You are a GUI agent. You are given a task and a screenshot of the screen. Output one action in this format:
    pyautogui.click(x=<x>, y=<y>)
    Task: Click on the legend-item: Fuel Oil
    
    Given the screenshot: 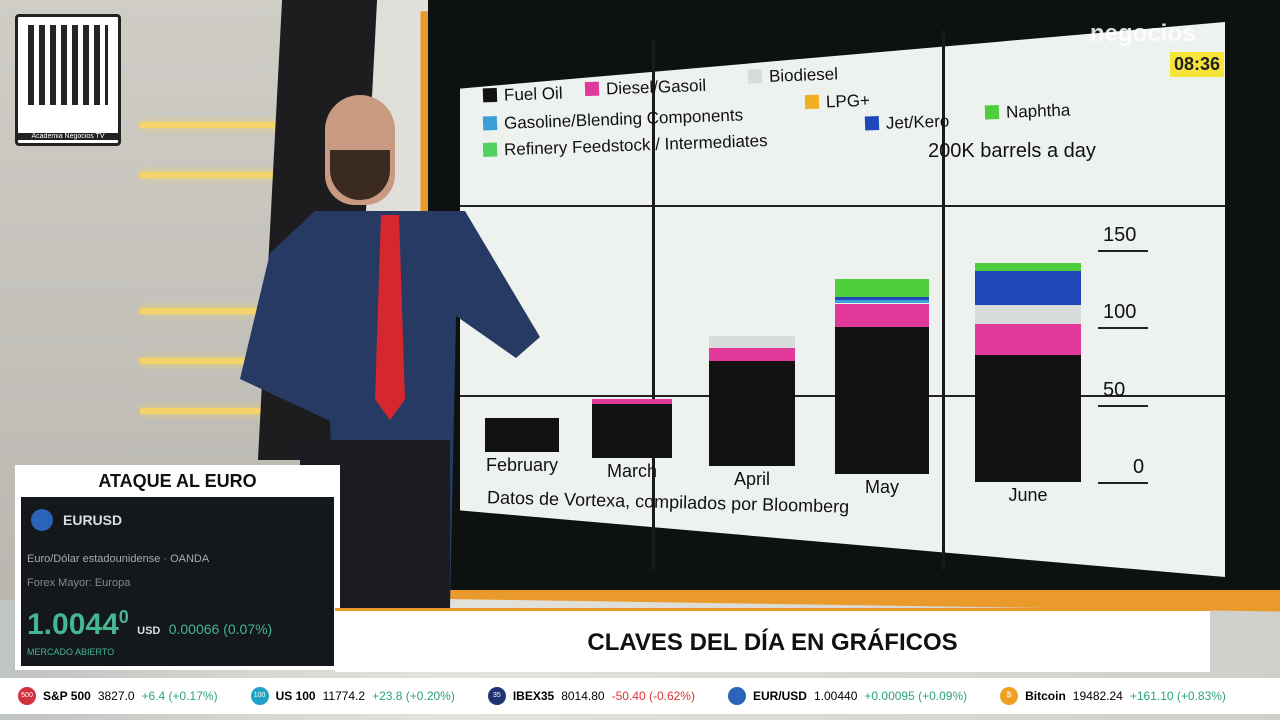 What is the action you would take?
    pyautogui.click(x=522, y=95)
    